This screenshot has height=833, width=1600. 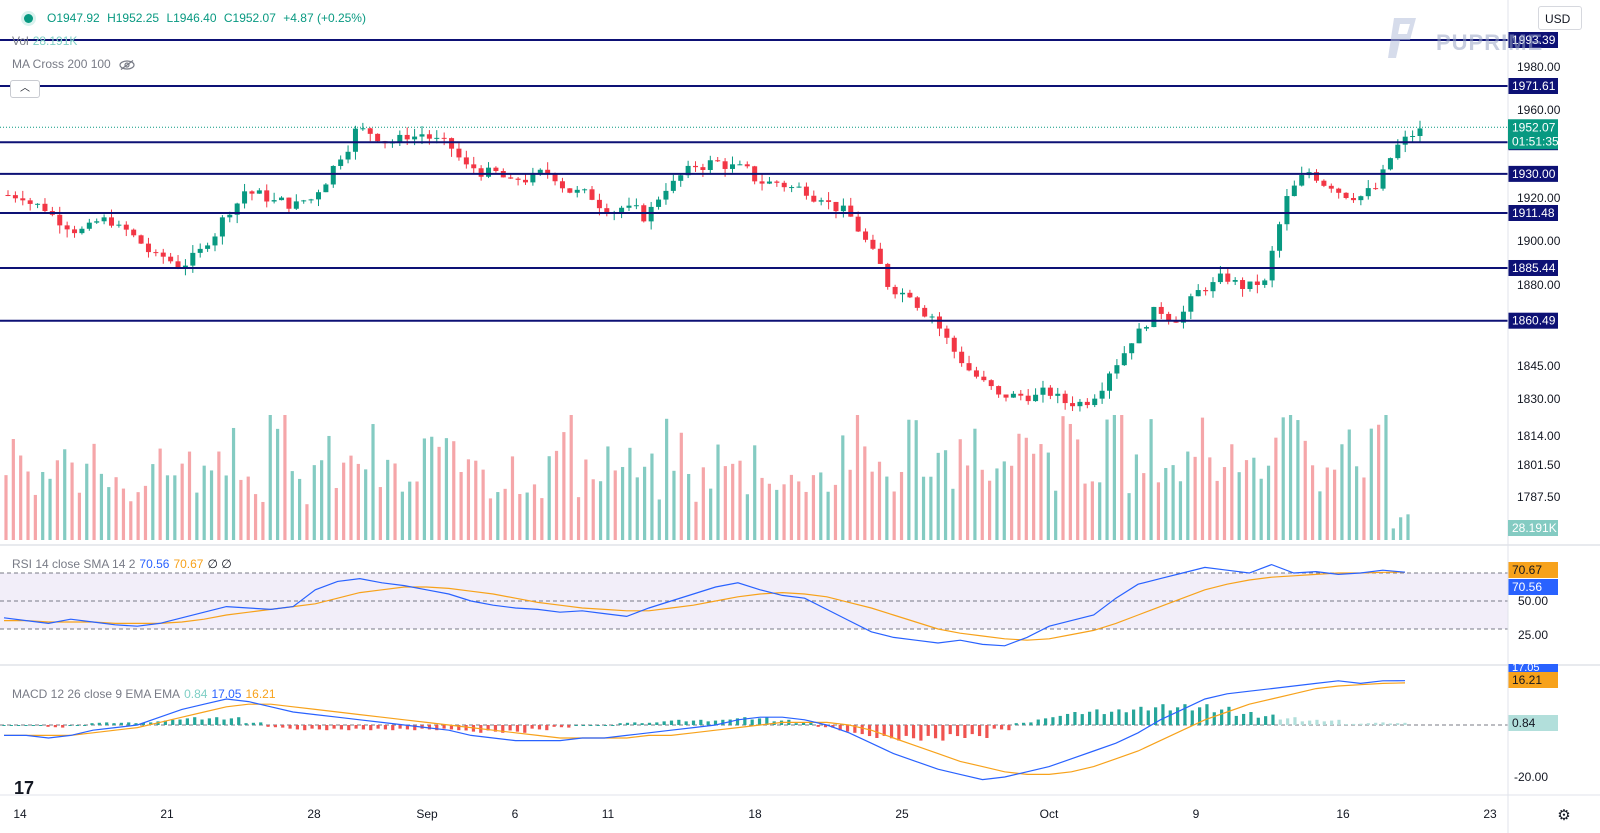 What do you see at coordinates (124, 564) in the screenshot?
I see `rsi-legend: RSI 14 close SMA 14 2 70.56 70.67 ∅ ∅` at bounding box center [124, 564].